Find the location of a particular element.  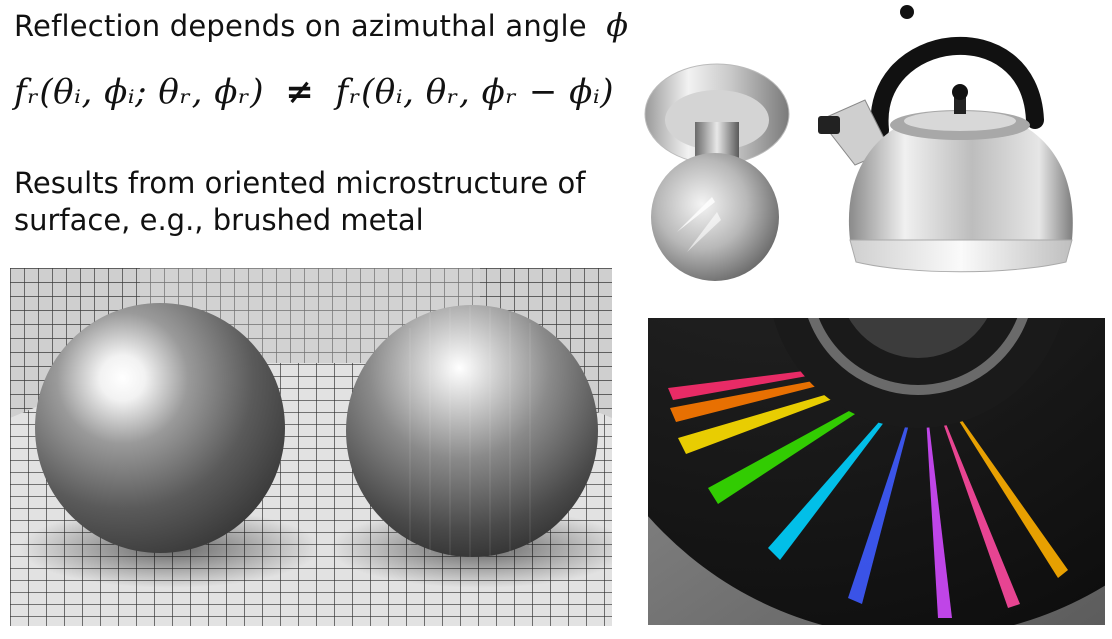

phi-symbol: ϕ is located at coordinates (617, 25).